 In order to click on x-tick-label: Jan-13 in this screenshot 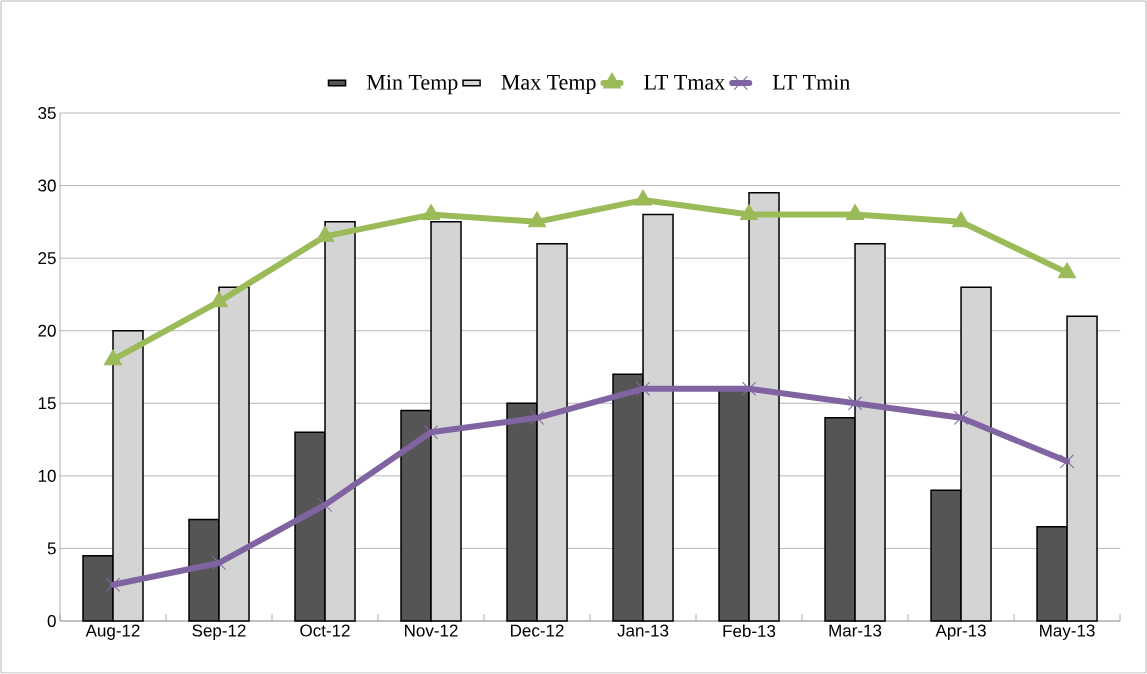, I will do `click(643, 630)`.